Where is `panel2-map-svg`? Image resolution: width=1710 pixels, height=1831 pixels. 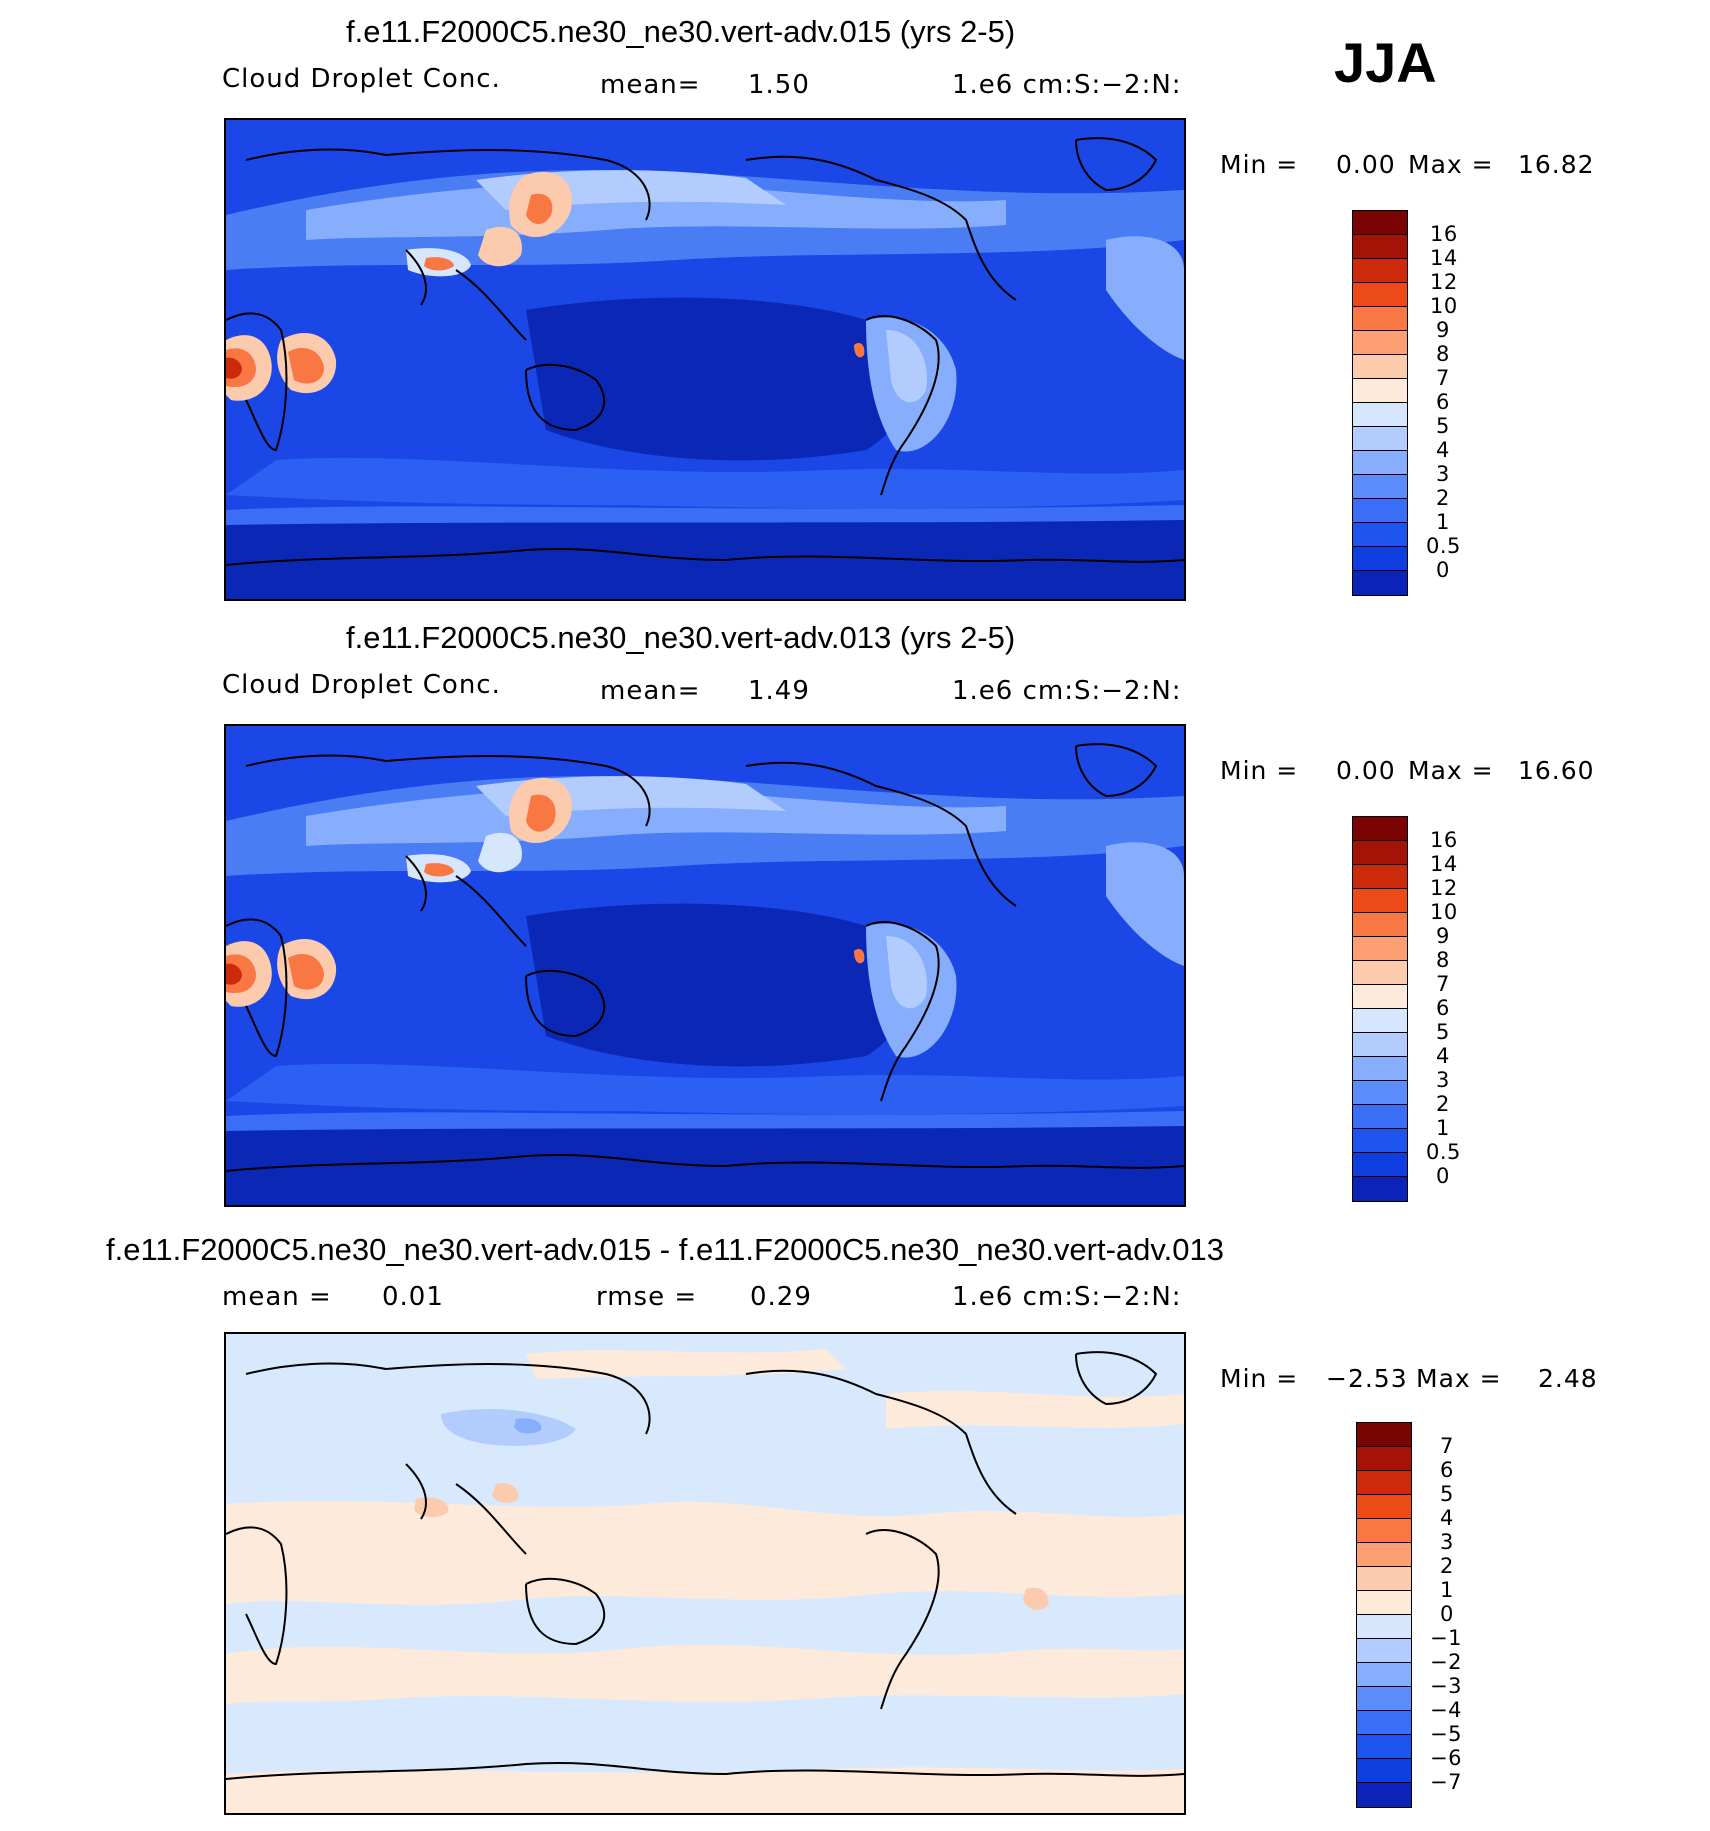 panel2-map-svg is located at coordinates (705, 965).